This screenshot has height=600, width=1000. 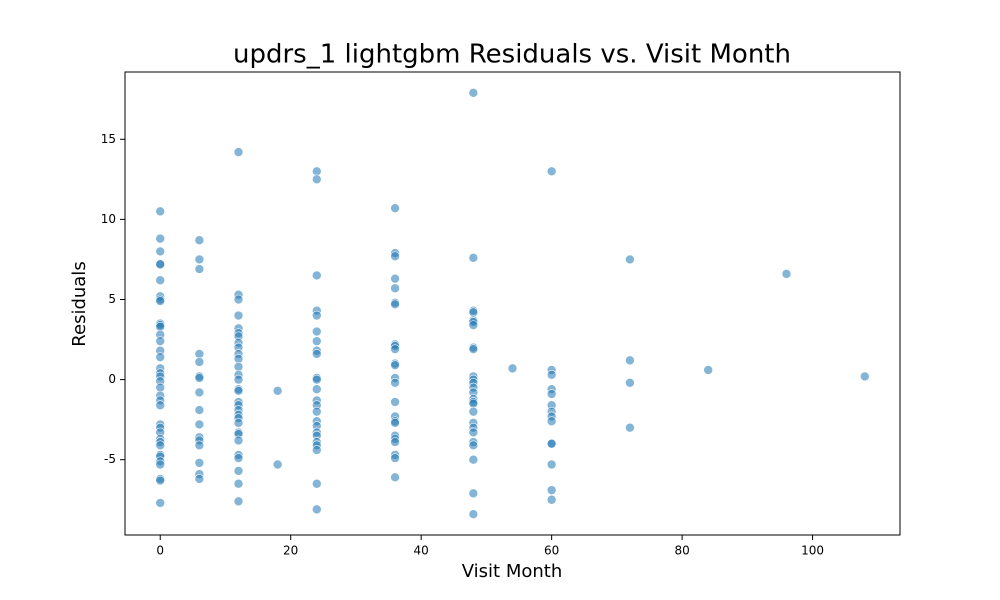 What do you see at coordinates (160, 551) in the screenshot?
I see `x-tick-label: 0` at bounding box center [160, 551].